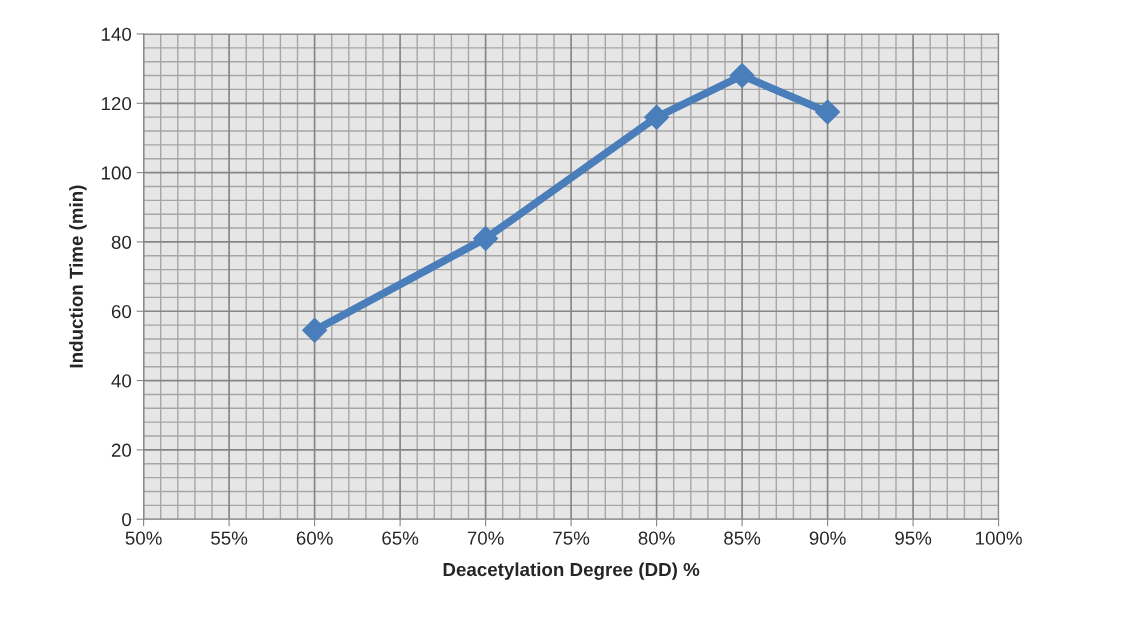  What do you see at coordinates (656, 538) in the screenshot?
I see `x-tick-label: 80%` at bounding box center [656, 538].